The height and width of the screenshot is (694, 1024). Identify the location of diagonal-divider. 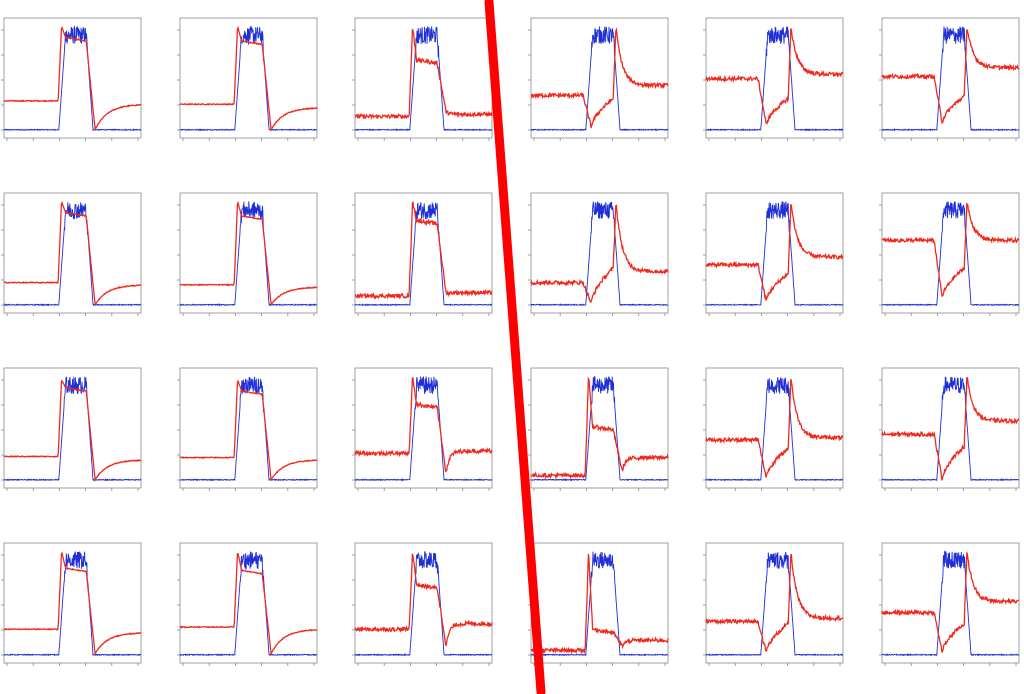
(515, 347).